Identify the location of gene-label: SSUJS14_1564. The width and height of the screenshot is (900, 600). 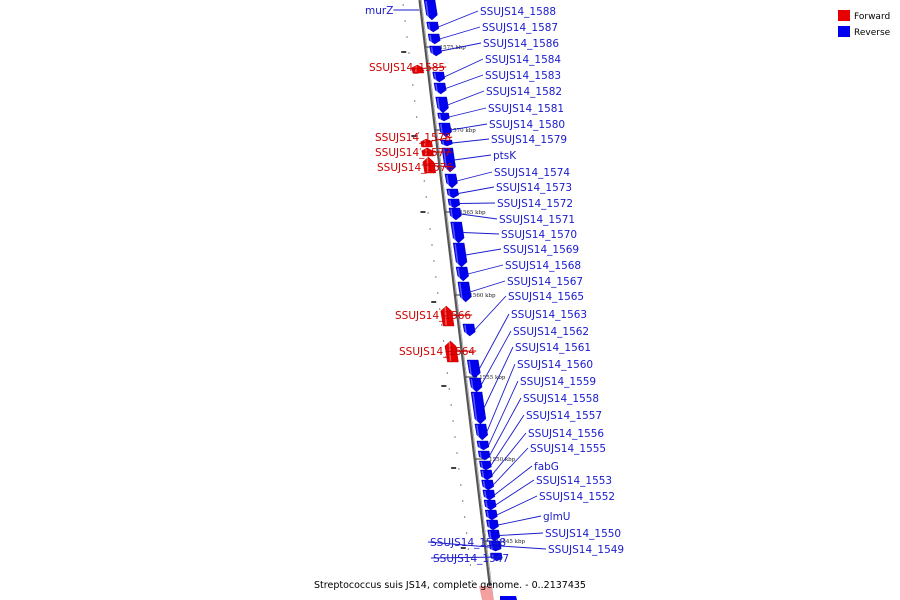
(437, 352).